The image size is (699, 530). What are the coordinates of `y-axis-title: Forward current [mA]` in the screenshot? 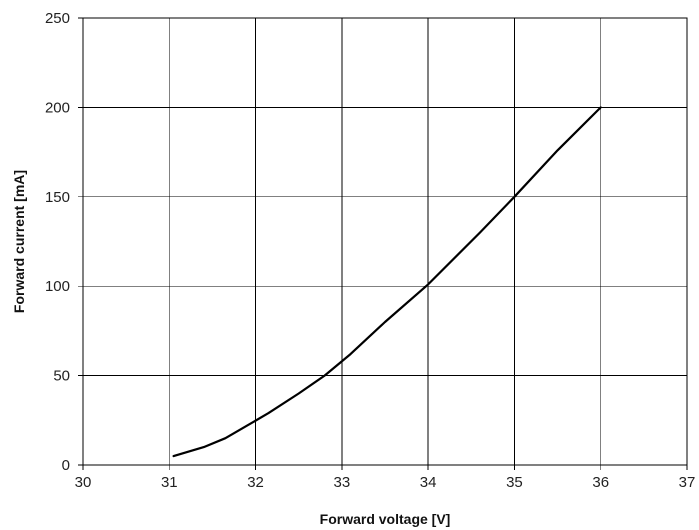 It's located at (19, 241).